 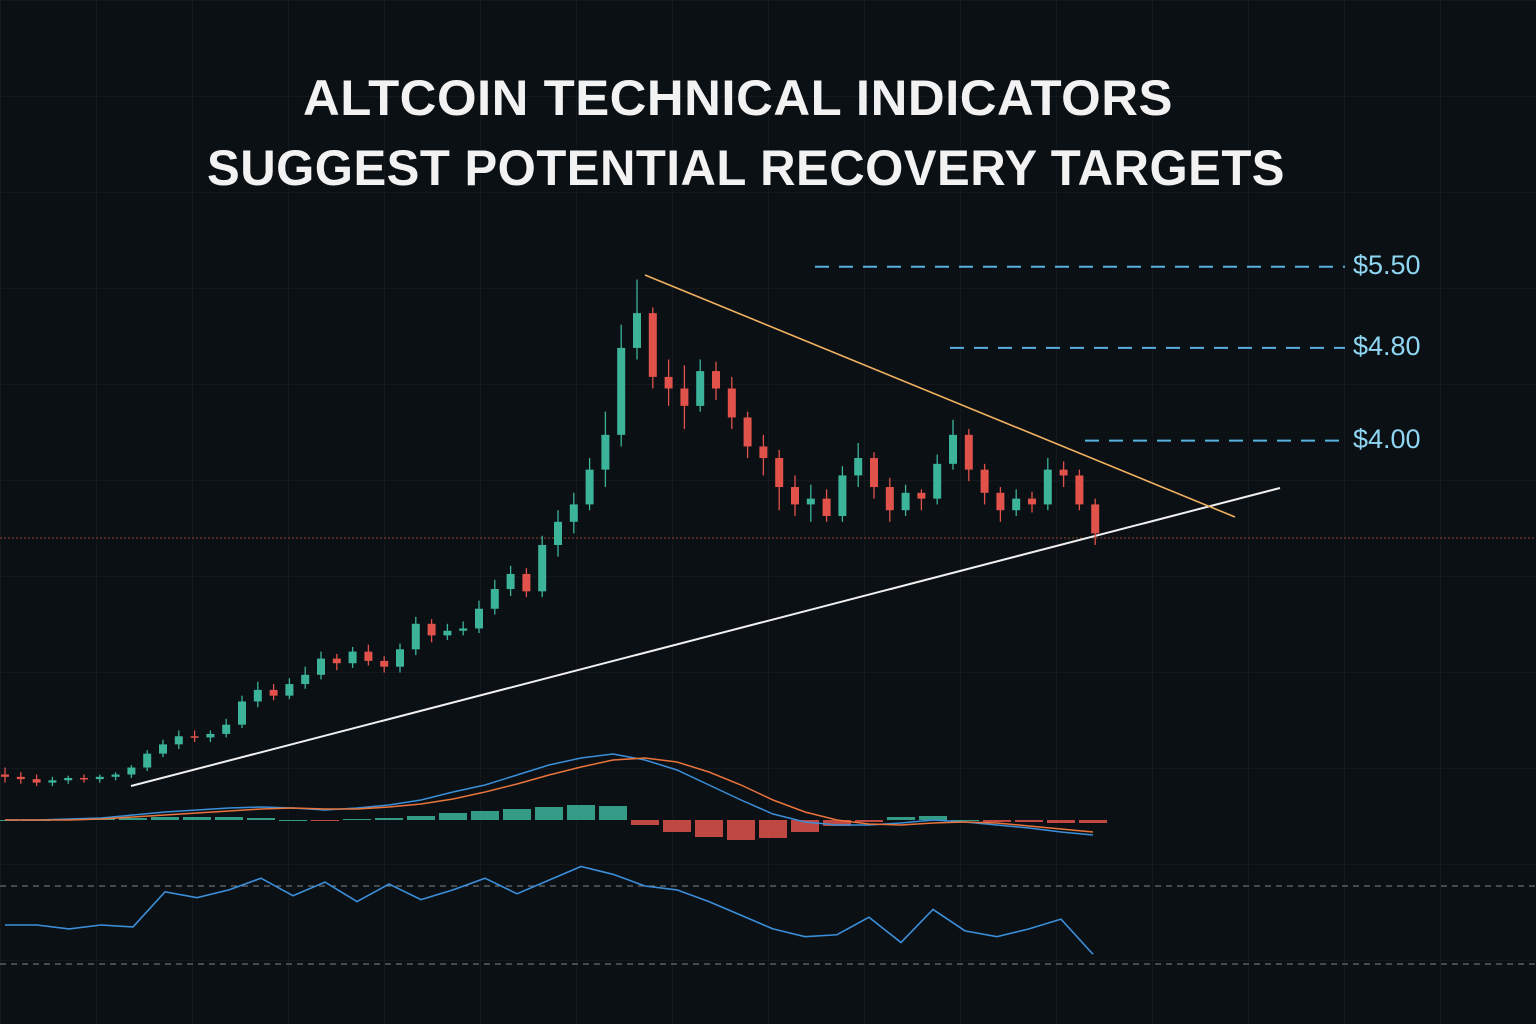 I want to click on resistance-trendline, so click(x=940, y=396).